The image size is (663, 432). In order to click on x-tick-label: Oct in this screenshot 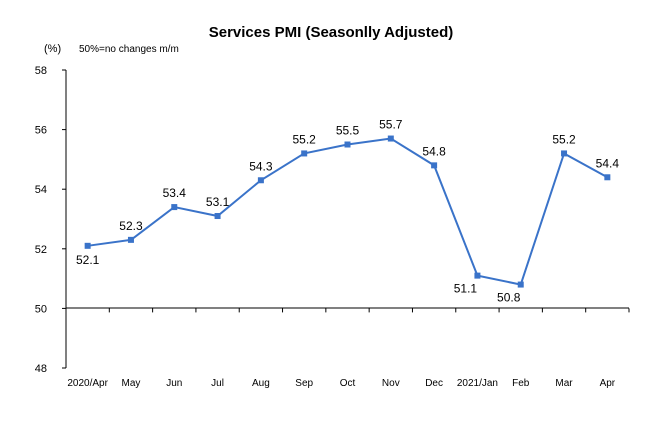, I will do `click(348, 383)`.